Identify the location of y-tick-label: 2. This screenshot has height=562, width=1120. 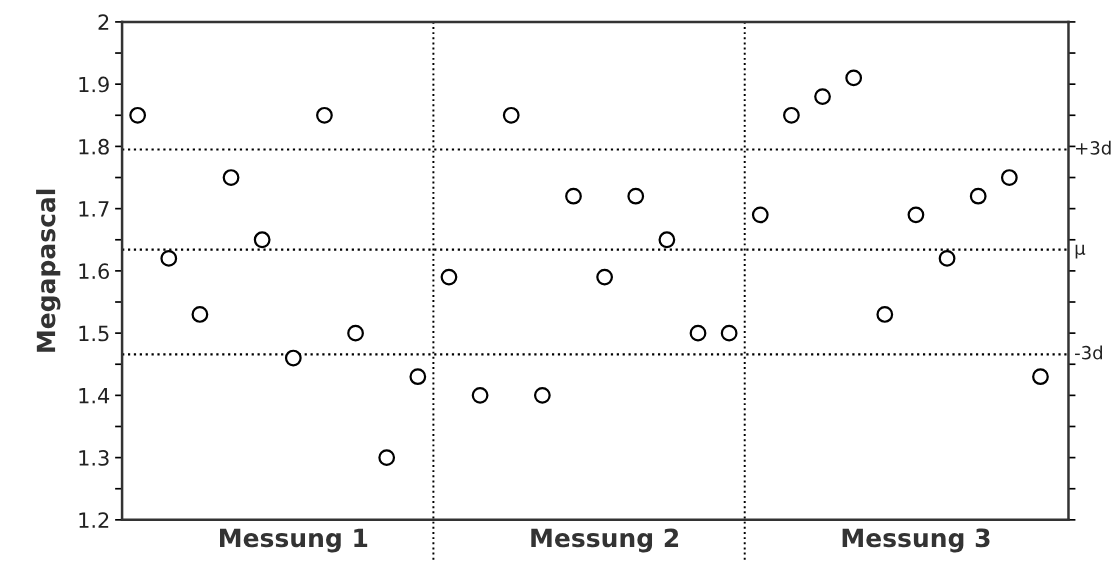
(103, 22).